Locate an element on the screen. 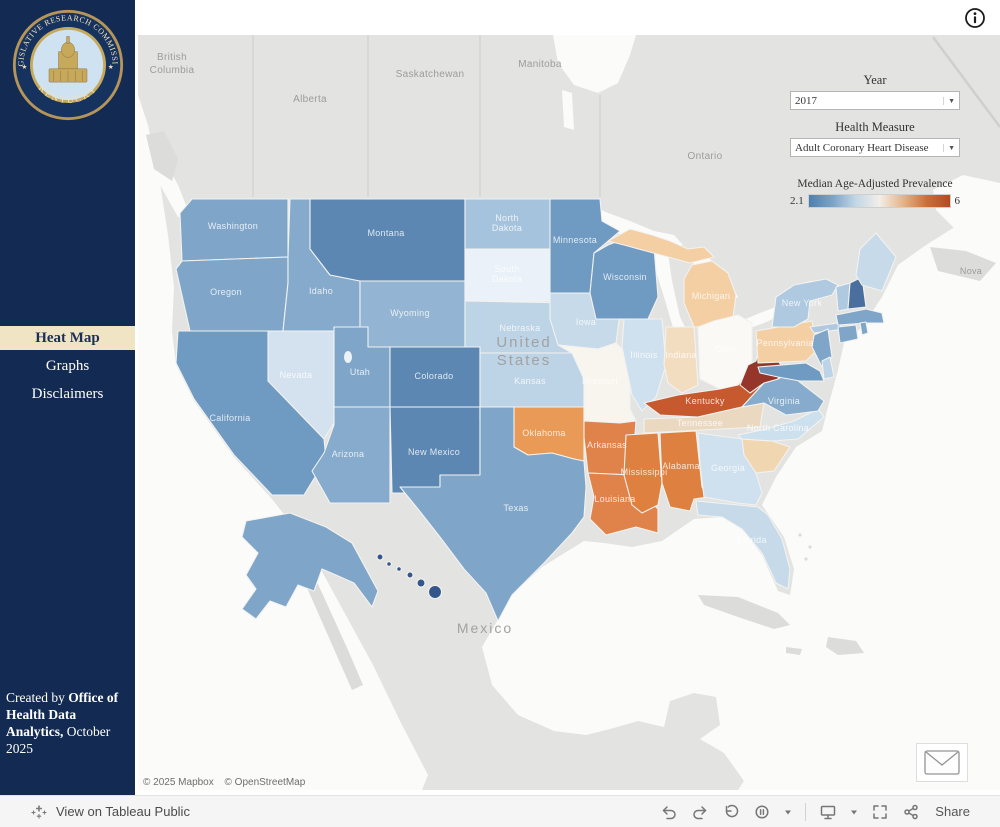  map-attribution: © 2025 Mapbox © OpenStreetMap is located at coordinates (228, 782).